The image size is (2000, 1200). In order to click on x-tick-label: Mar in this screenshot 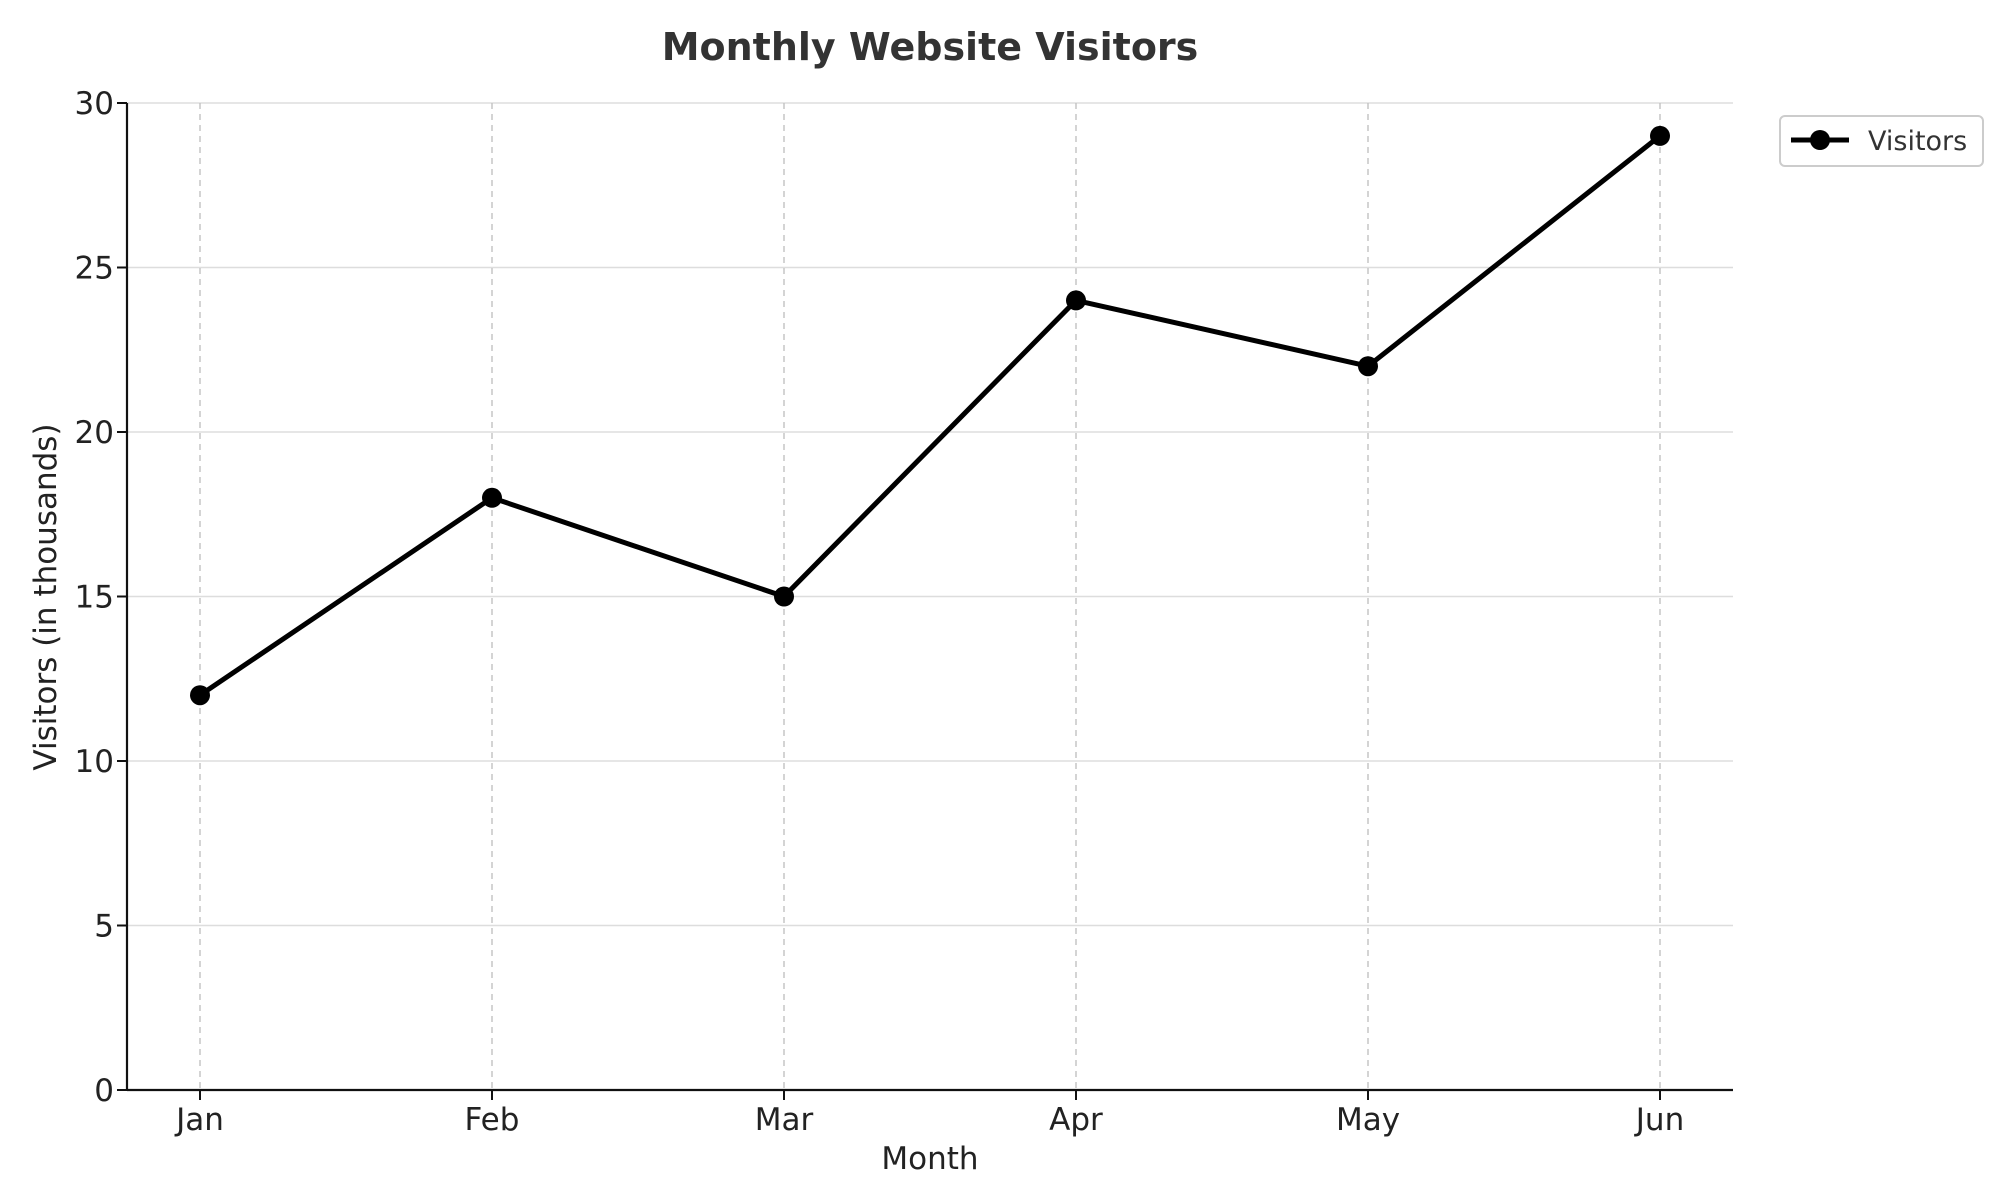, I will do `click(784, 1120)`.